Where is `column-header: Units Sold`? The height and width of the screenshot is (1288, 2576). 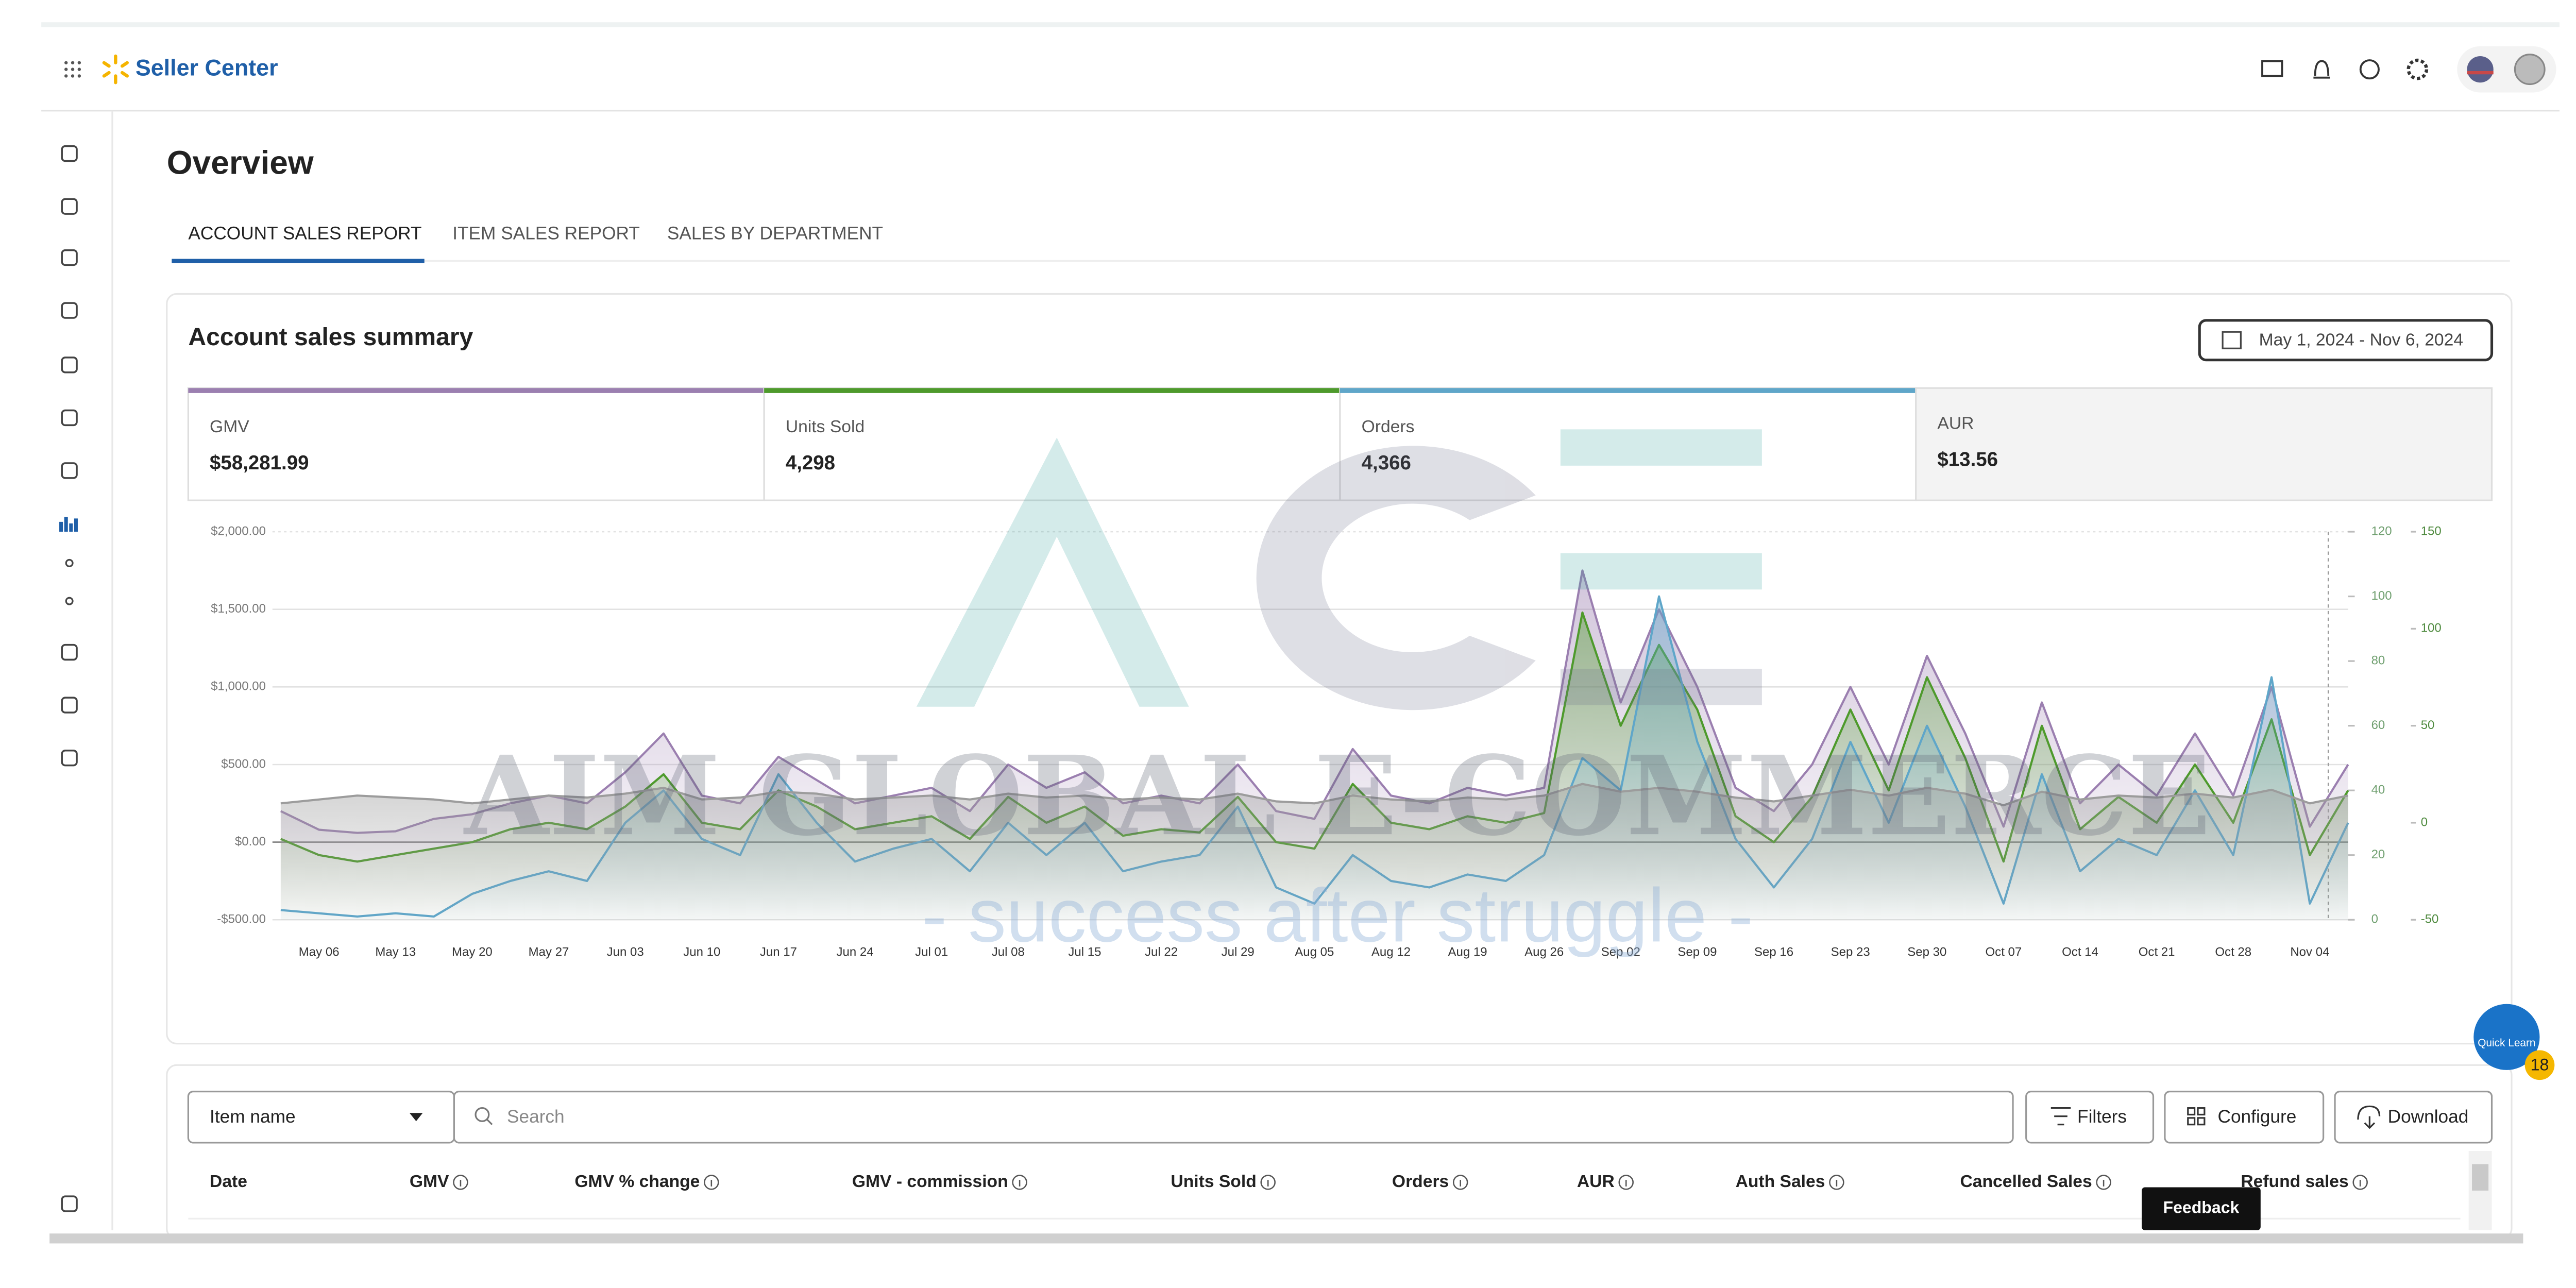 column-header: Units Sold is located at coordinates (1214, 1181).